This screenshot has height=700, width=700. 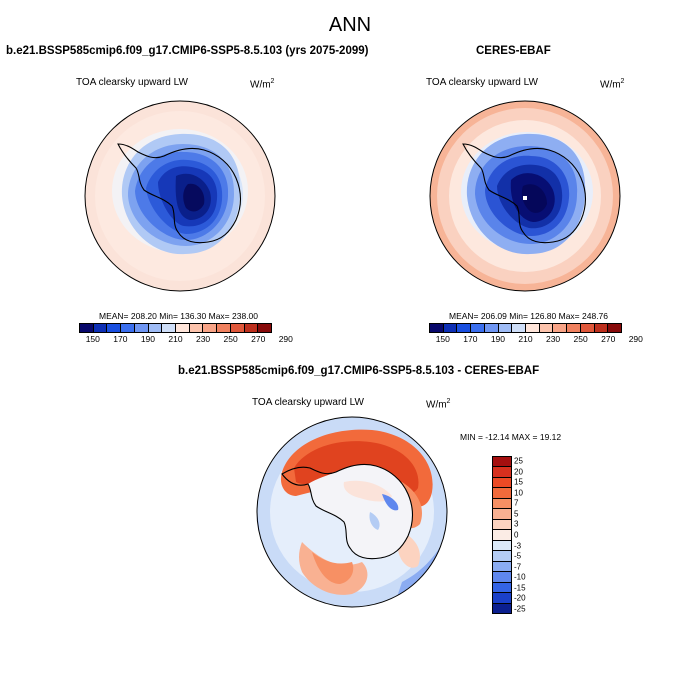 What do you see at coordinates (262, 84) in the screenshot?
I see `model-units: W/m2` at bounding box center [262, 84].